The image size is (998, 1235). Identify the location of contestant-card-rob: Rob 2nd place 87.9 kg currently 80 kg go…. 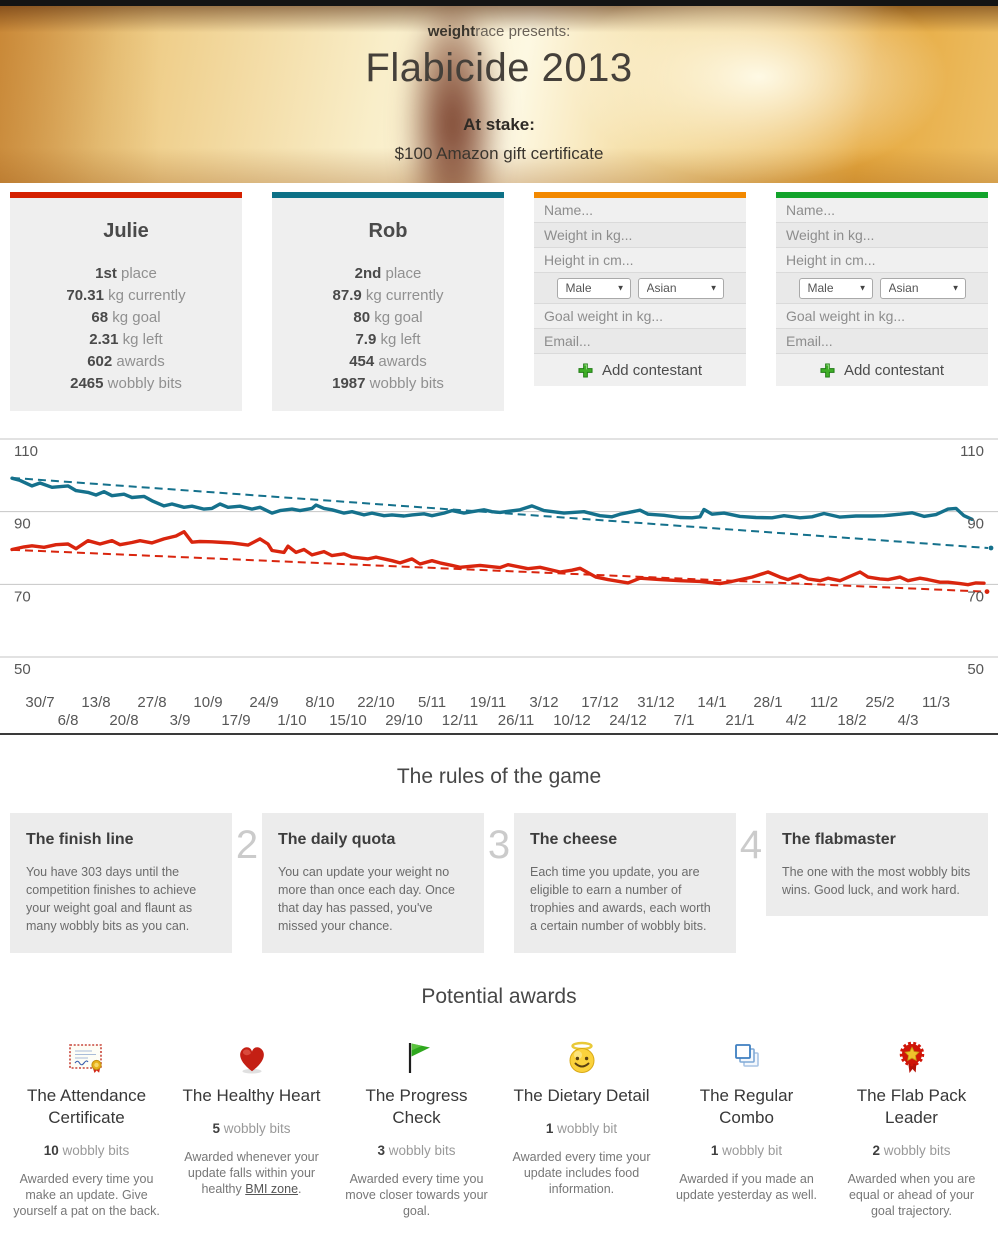
(388, 301).